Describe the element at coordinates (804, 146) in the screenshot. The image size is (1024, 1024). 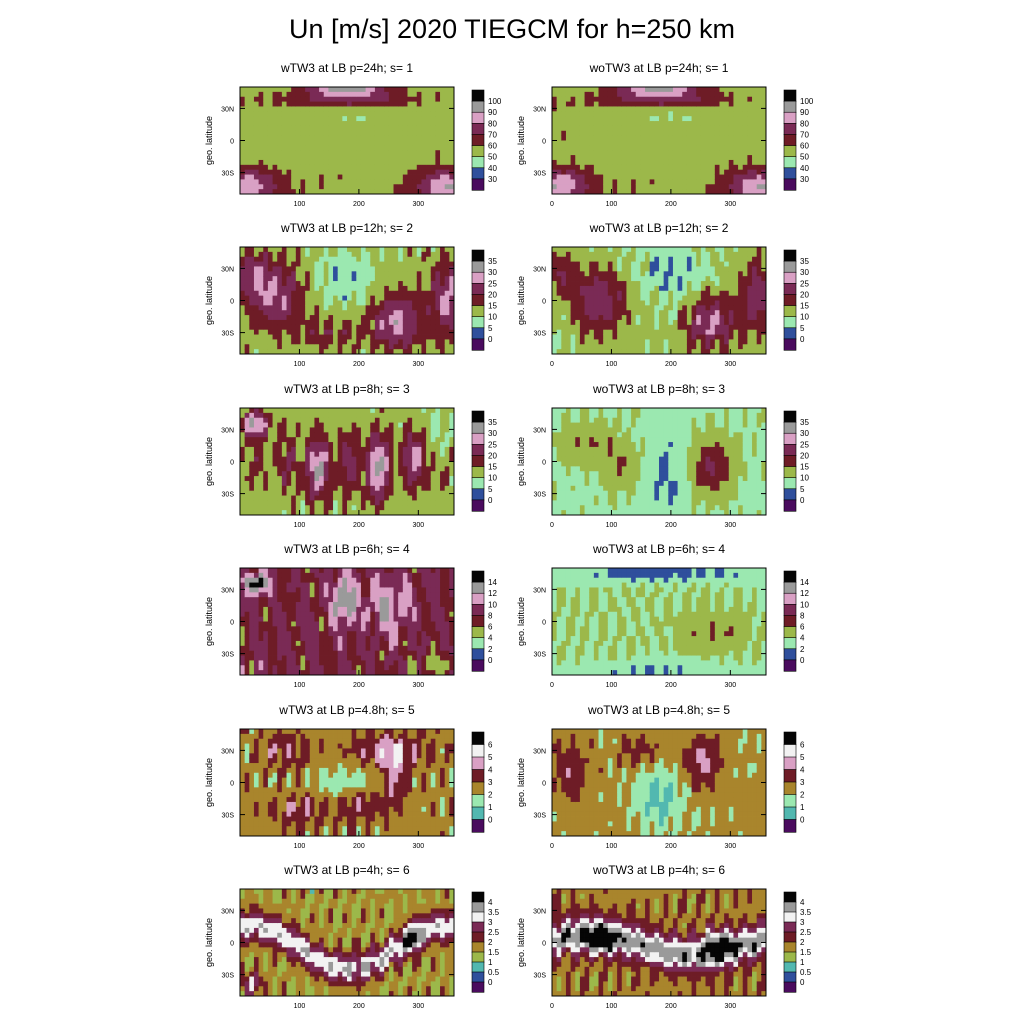
I see `colorbar-label: 60` at that location.